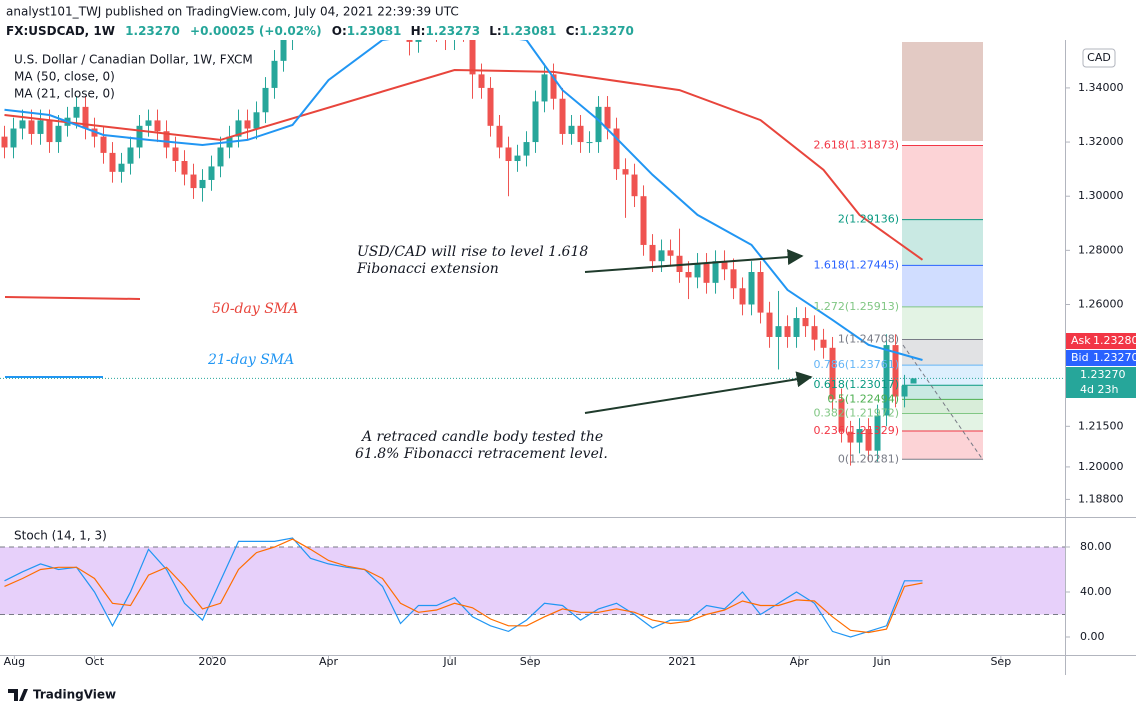 This screenshot has height=714, width=1136. I want to click on y-tick-label: 0.00, so click(1092, 636).